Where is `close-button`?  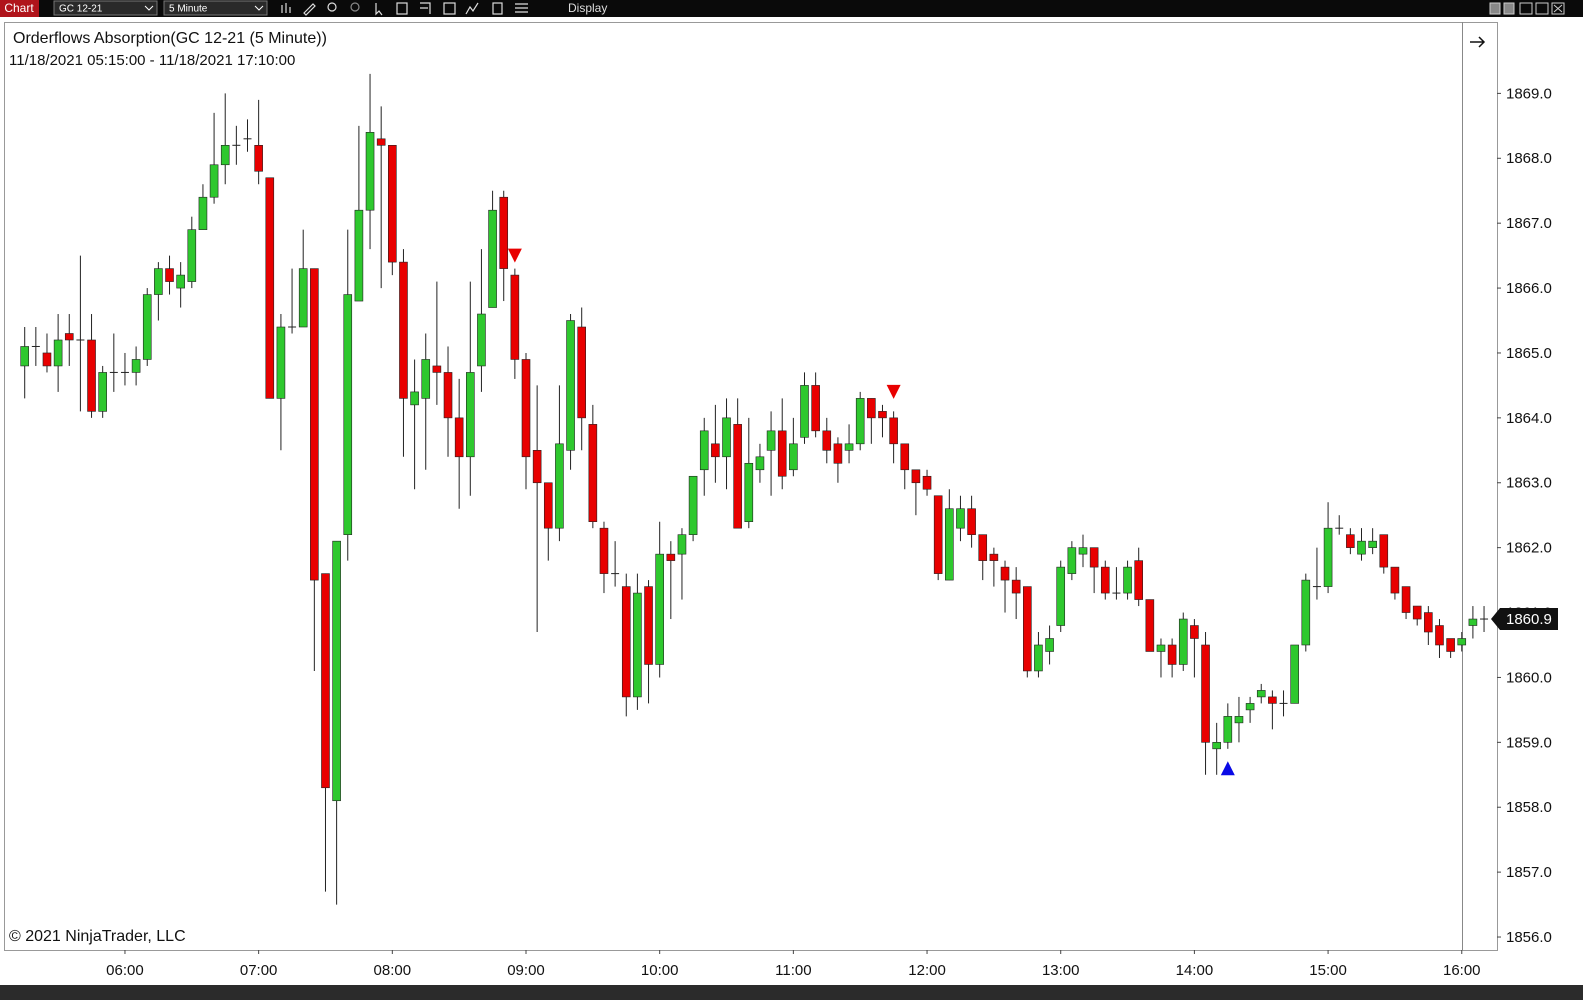
close-button is located at coordinates (1558, 8).